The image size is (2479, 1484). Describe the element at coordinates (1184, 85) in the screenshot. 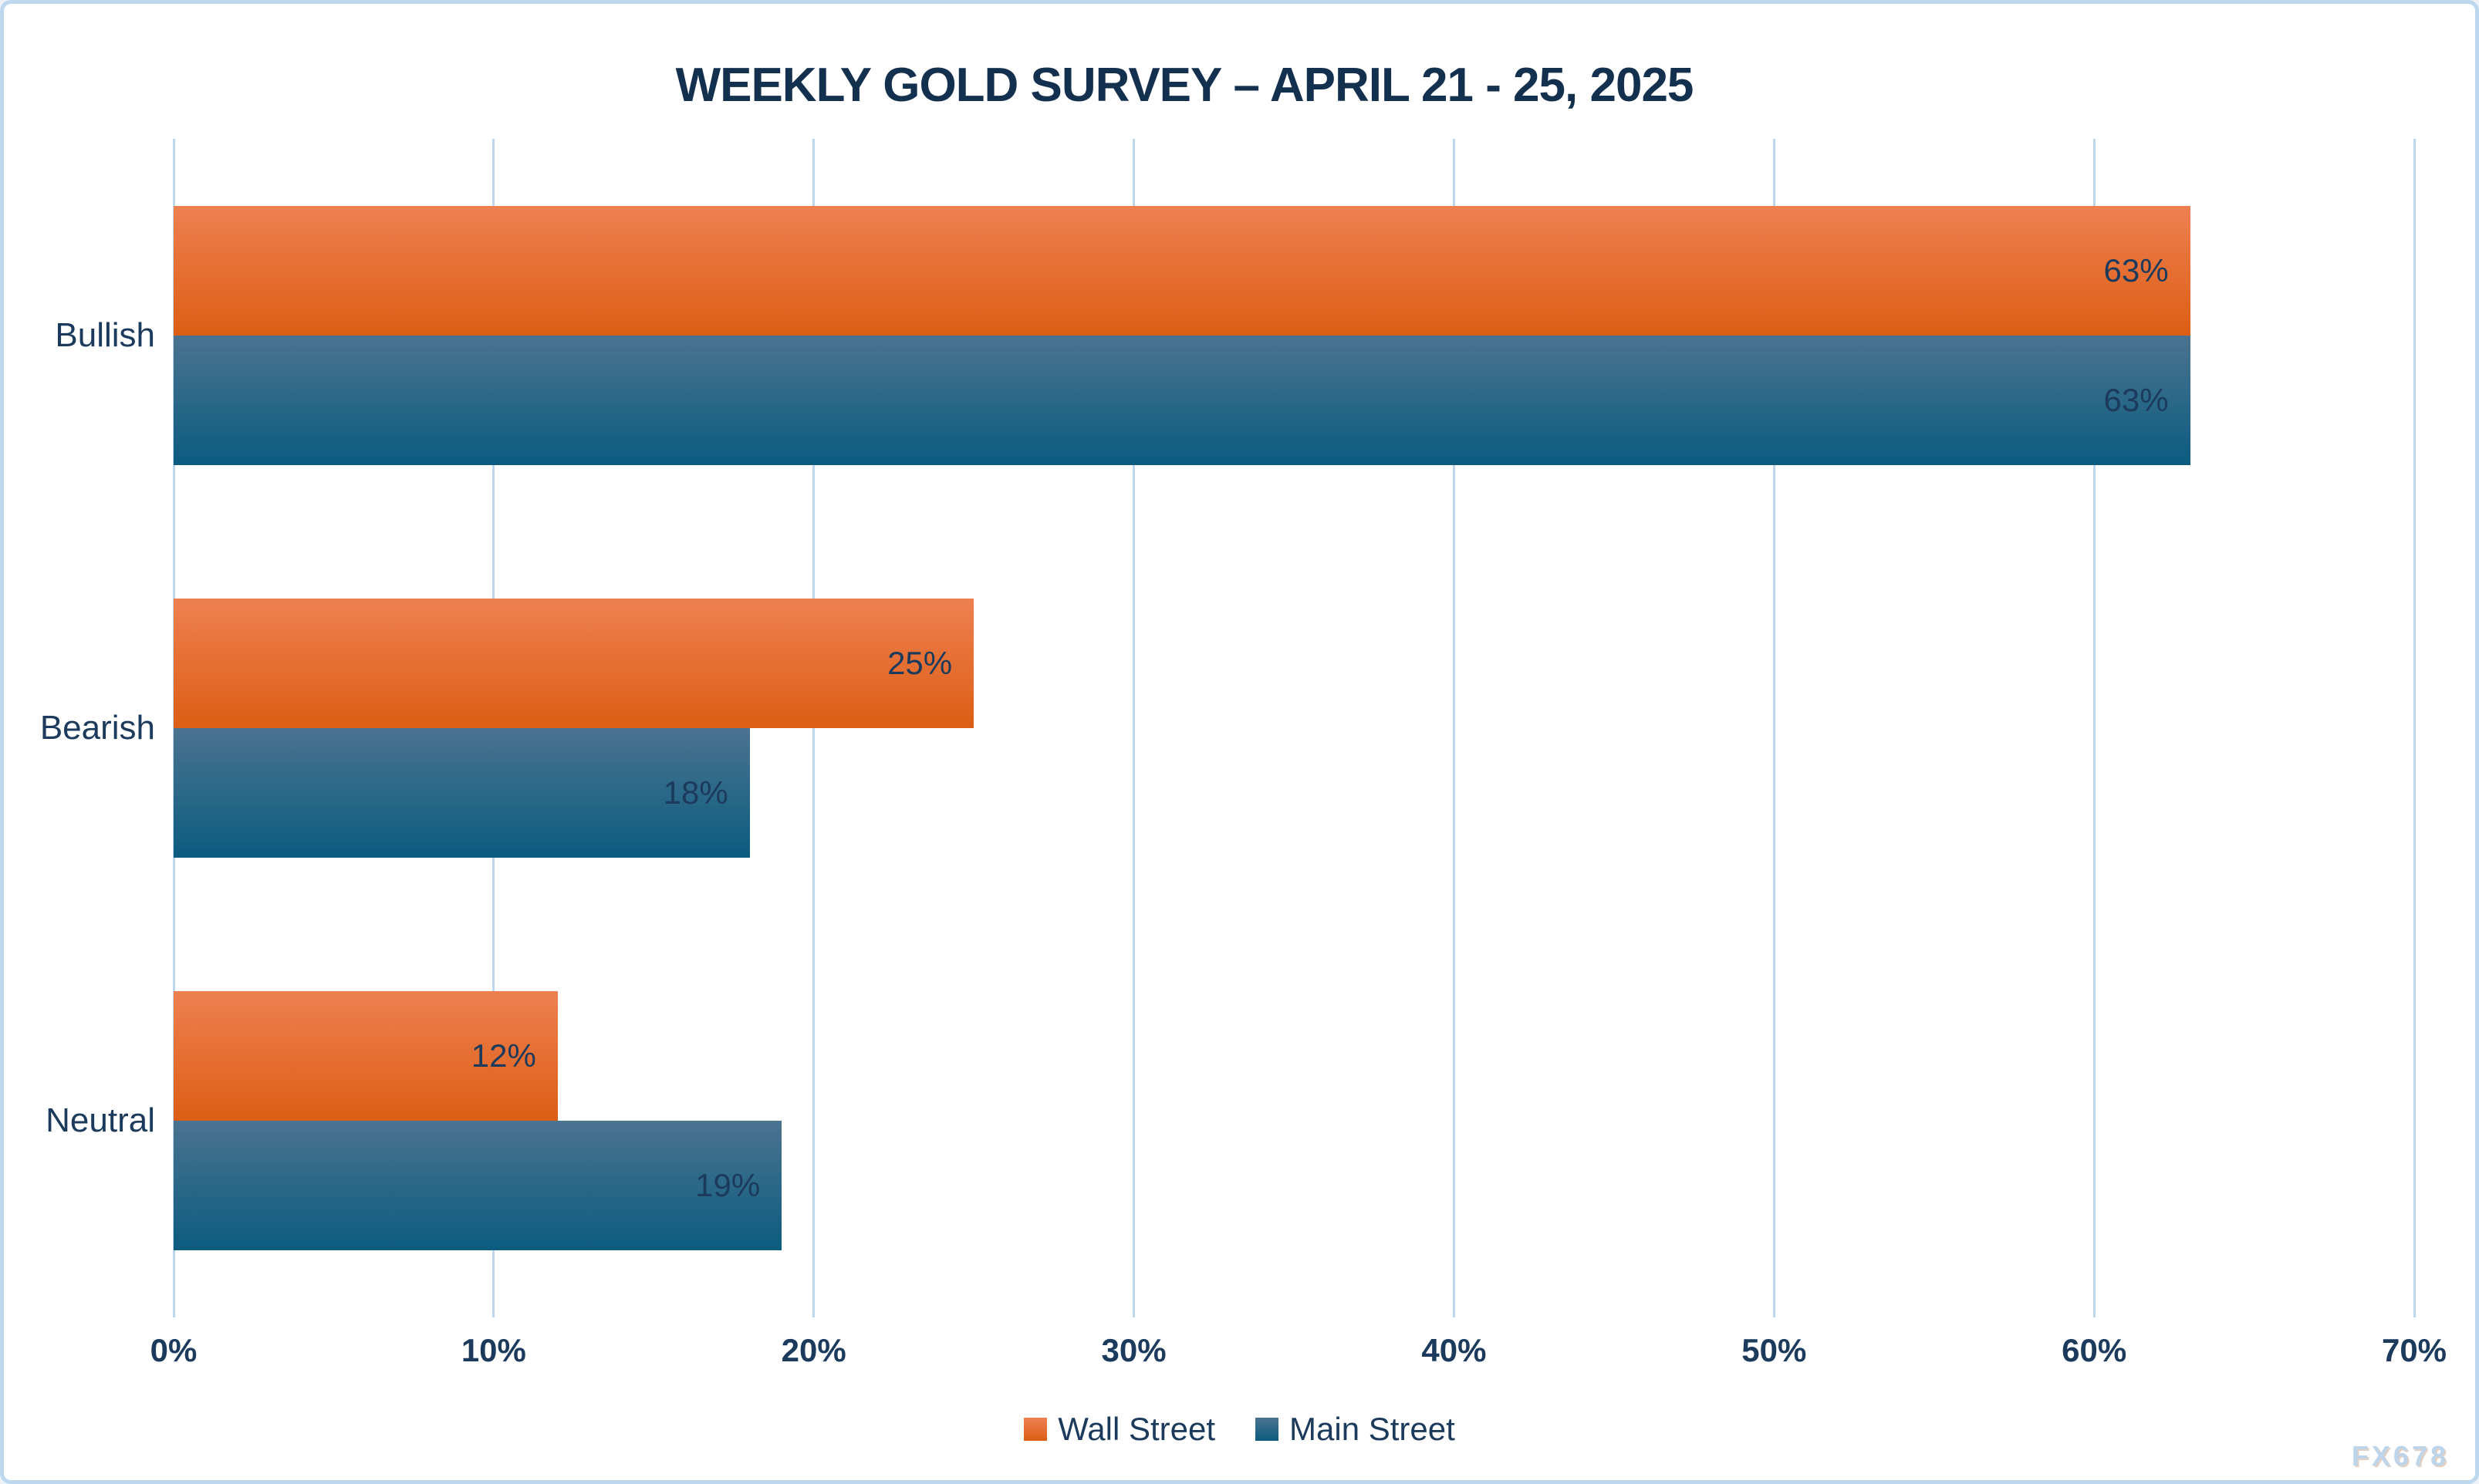

I see `chart-title: WEEKLY GOLD SURVEY – APRIL 21 - 25, 2025` at that location.